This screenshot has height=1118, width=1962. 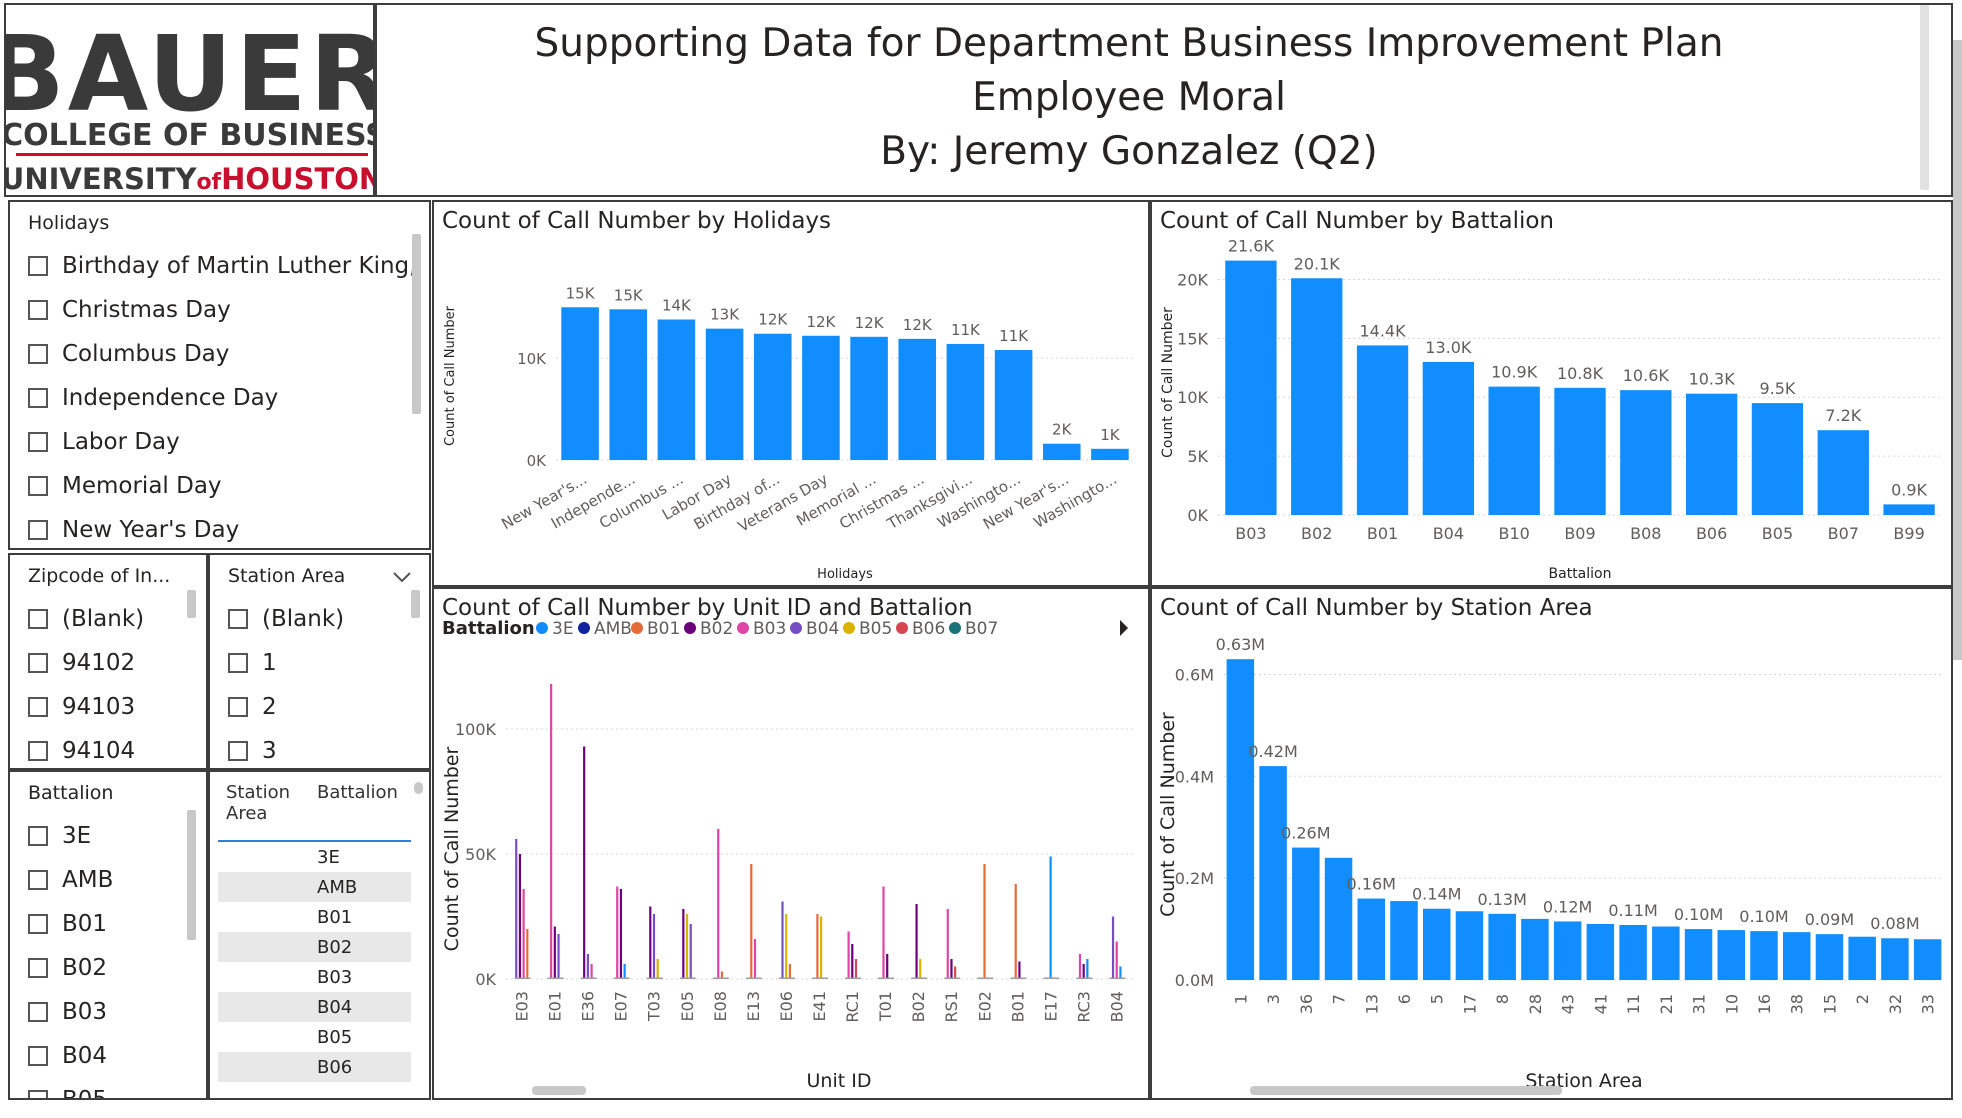 I want to click on battalion-item: B04, so click(x=112, y=1056).